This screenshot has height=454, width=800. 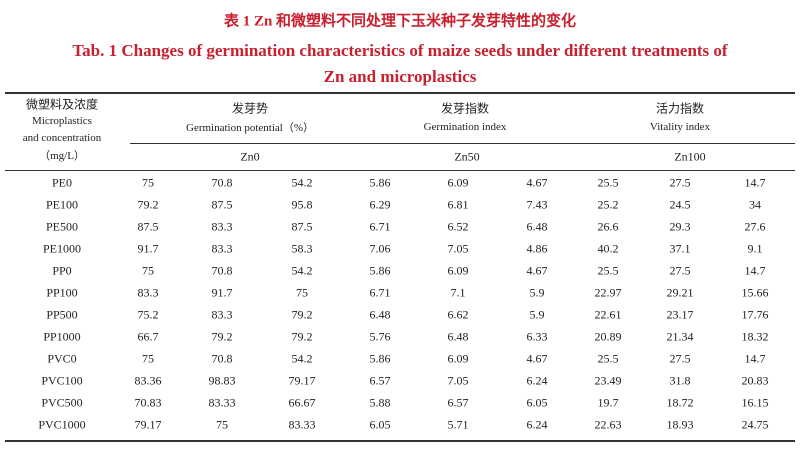 I want to click on table-cell: 15.66, so click(x=755, y=292).